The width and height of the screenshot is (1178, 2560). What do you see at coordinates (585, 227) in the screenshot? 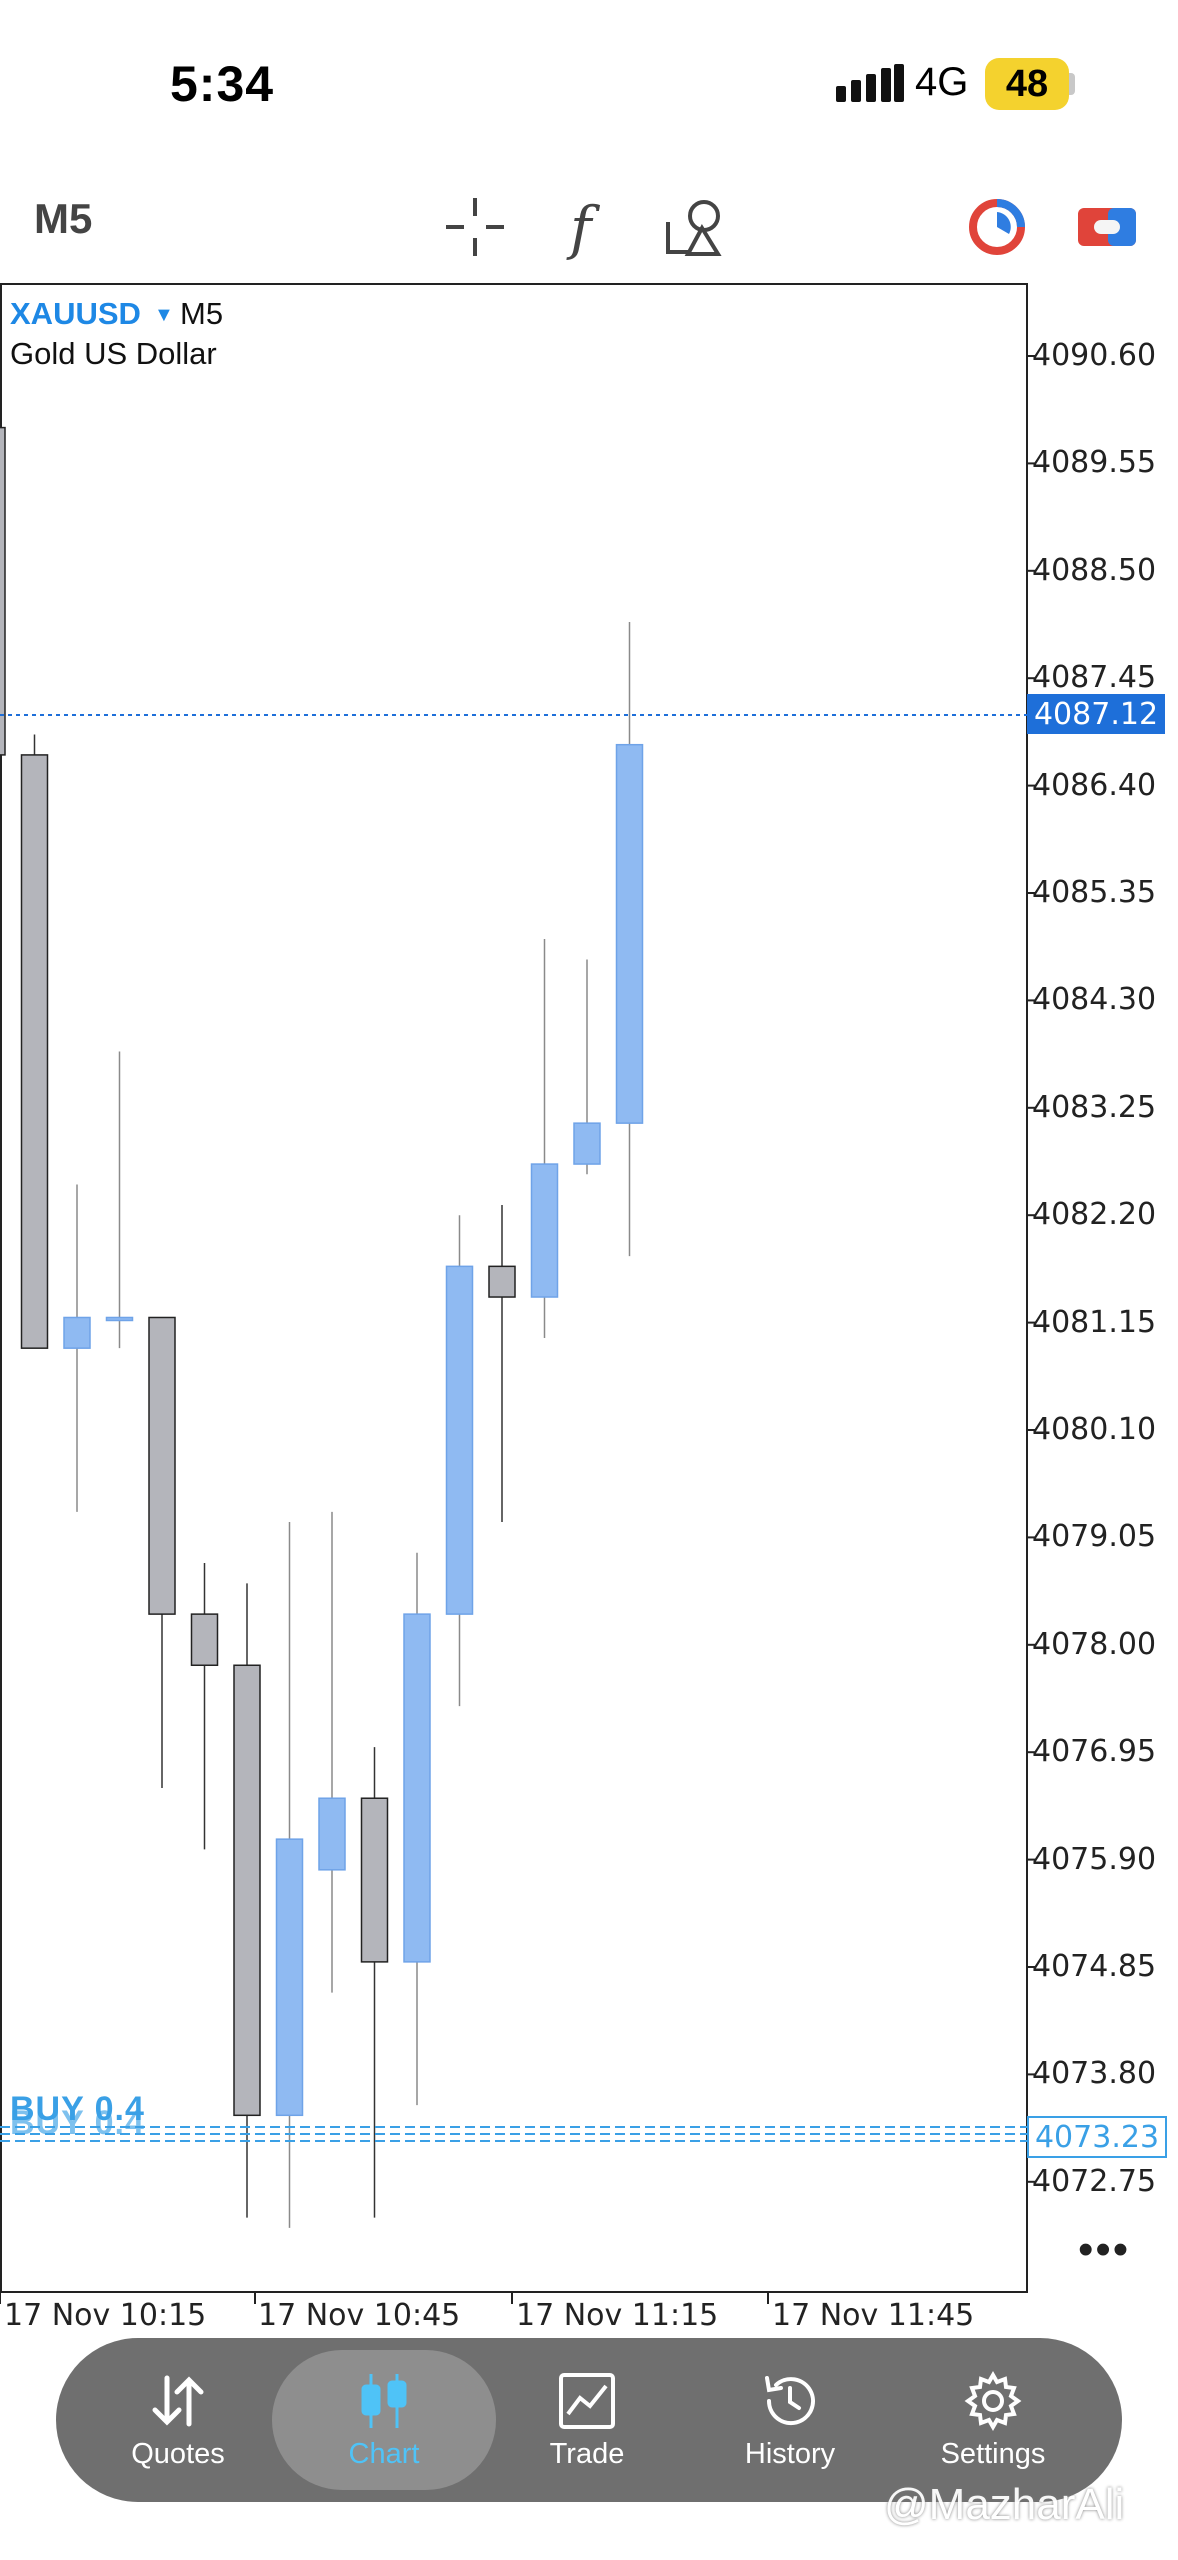
I see `function-icon: f` at bounding box center [585, 227].